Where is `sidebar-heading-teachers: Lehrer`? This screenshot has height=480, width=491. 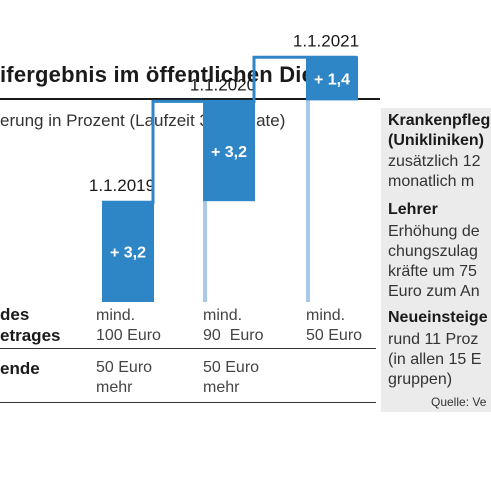
sidebar-heading-teachers: Lehrer is located at coordinates (413, 209).